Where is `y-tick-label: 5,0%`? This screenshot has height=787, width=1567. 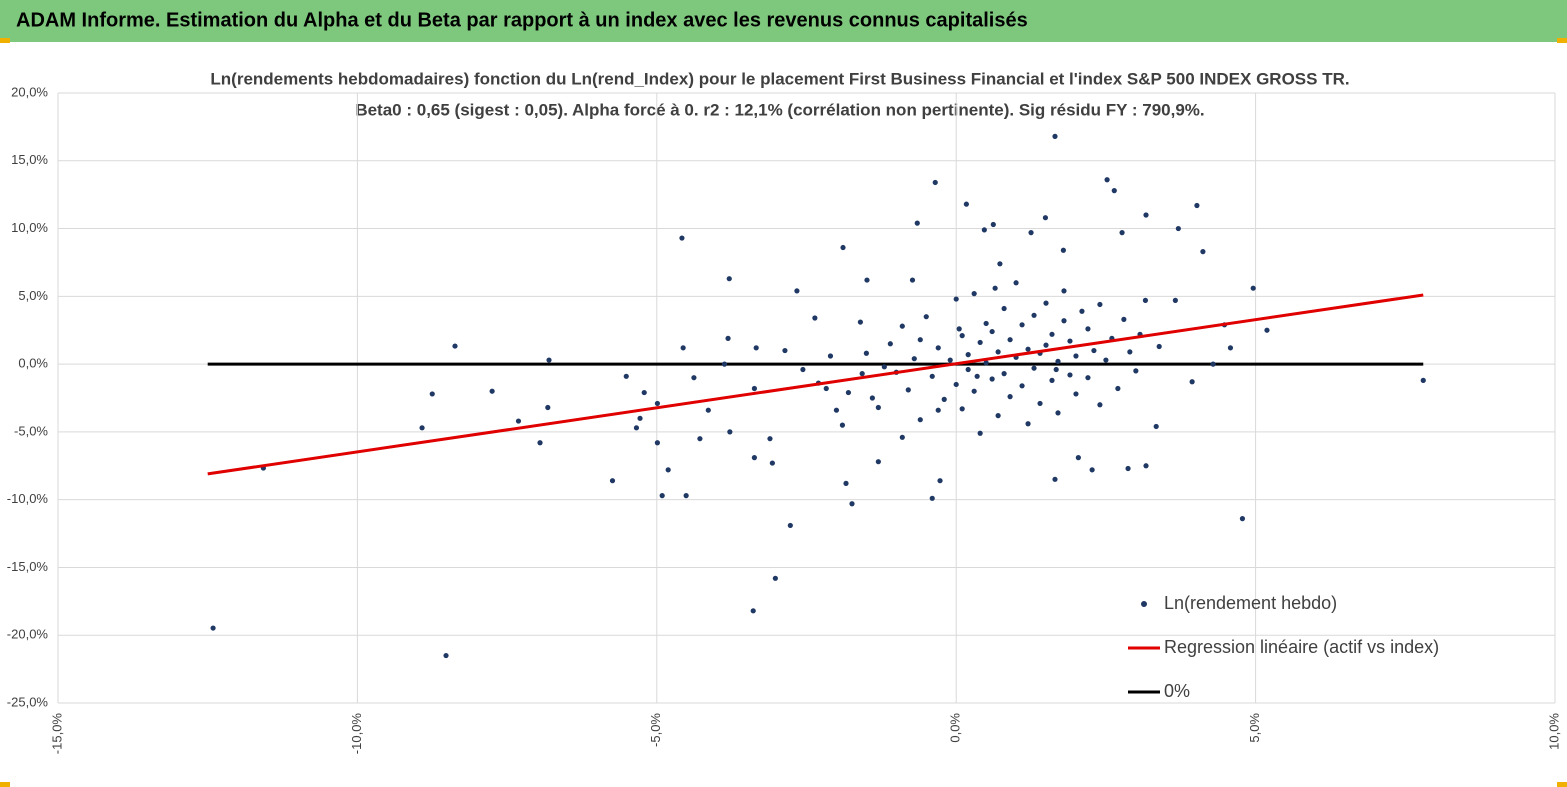
y-tick-label: 5,0% is located at coordinates (33, 295).